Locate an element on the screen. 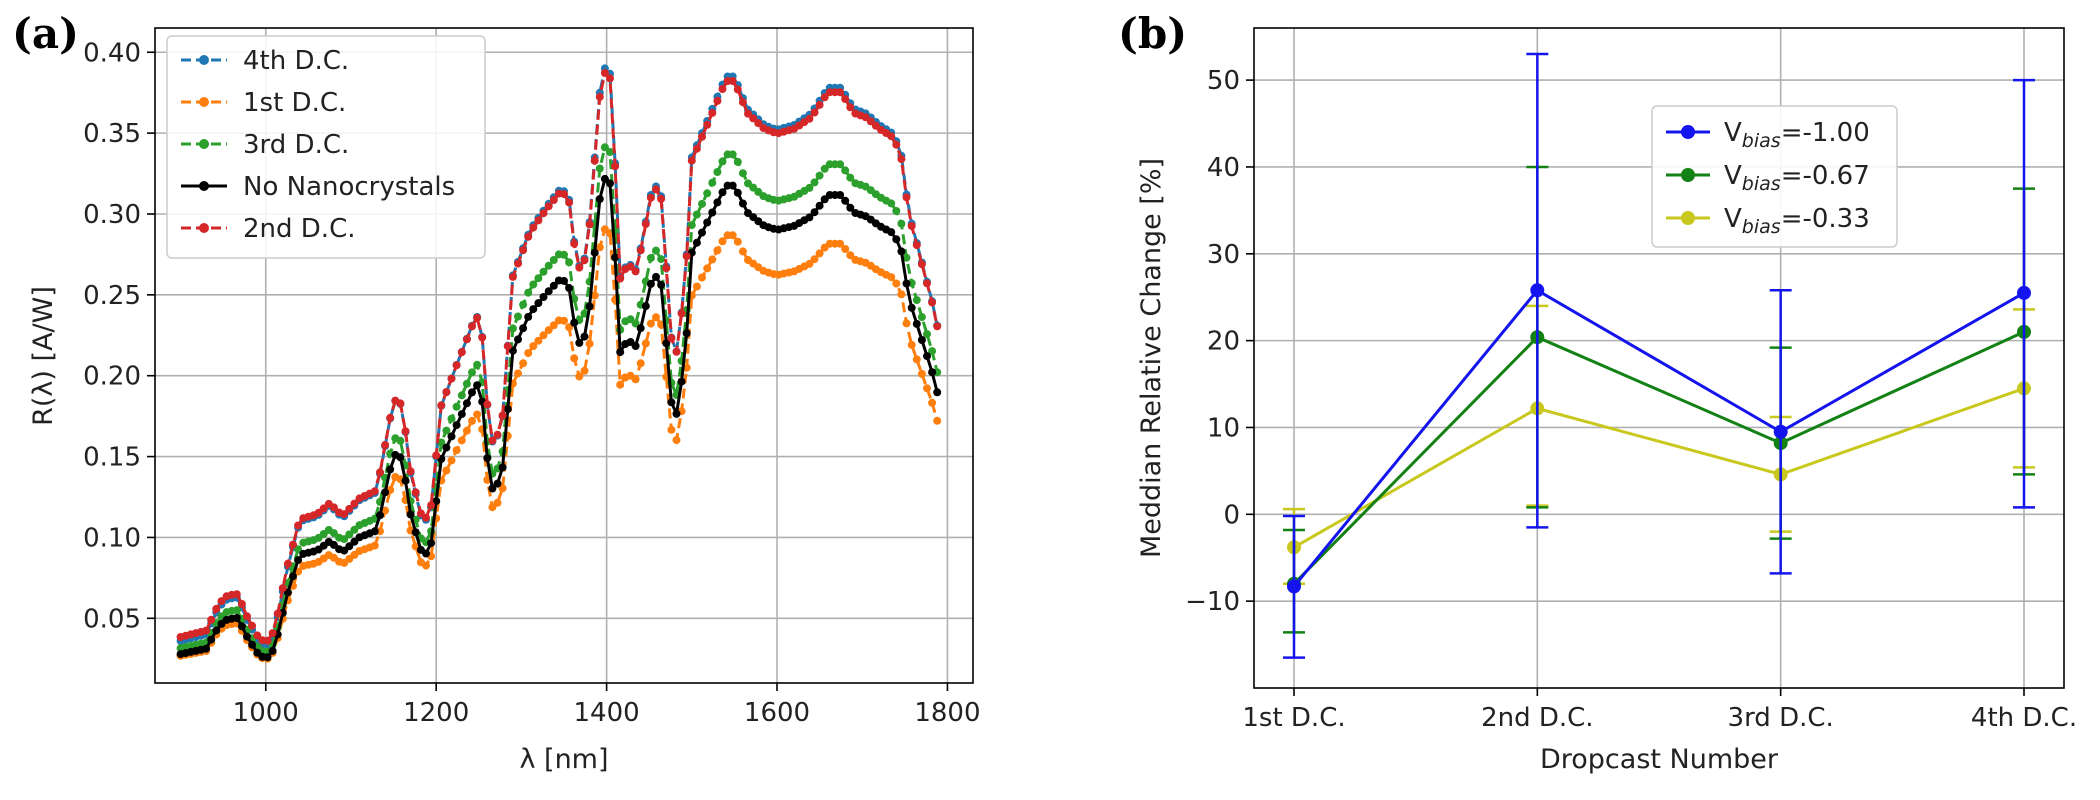  legend-label: Vbias=-0.33 is located at coordinates (1797, 221).